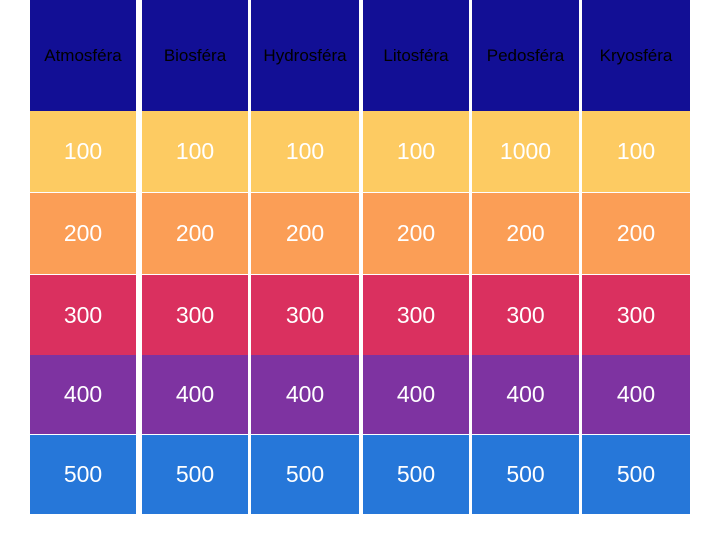  Describe the element at coordinates (525, 233) in the screenshot. I see `question-tile-pedosfera-row-2: 200` at that location.